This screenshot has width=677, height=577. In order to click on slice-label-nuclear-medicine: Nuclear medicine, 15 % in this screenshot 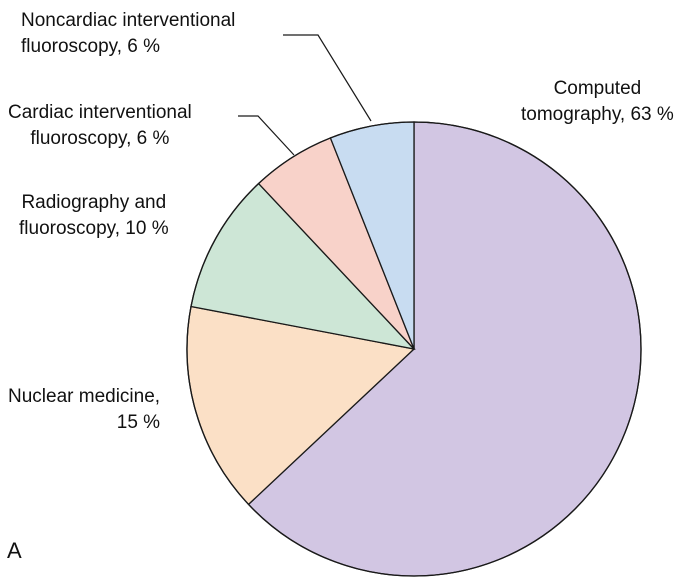, I will do `click(84, 410)`.